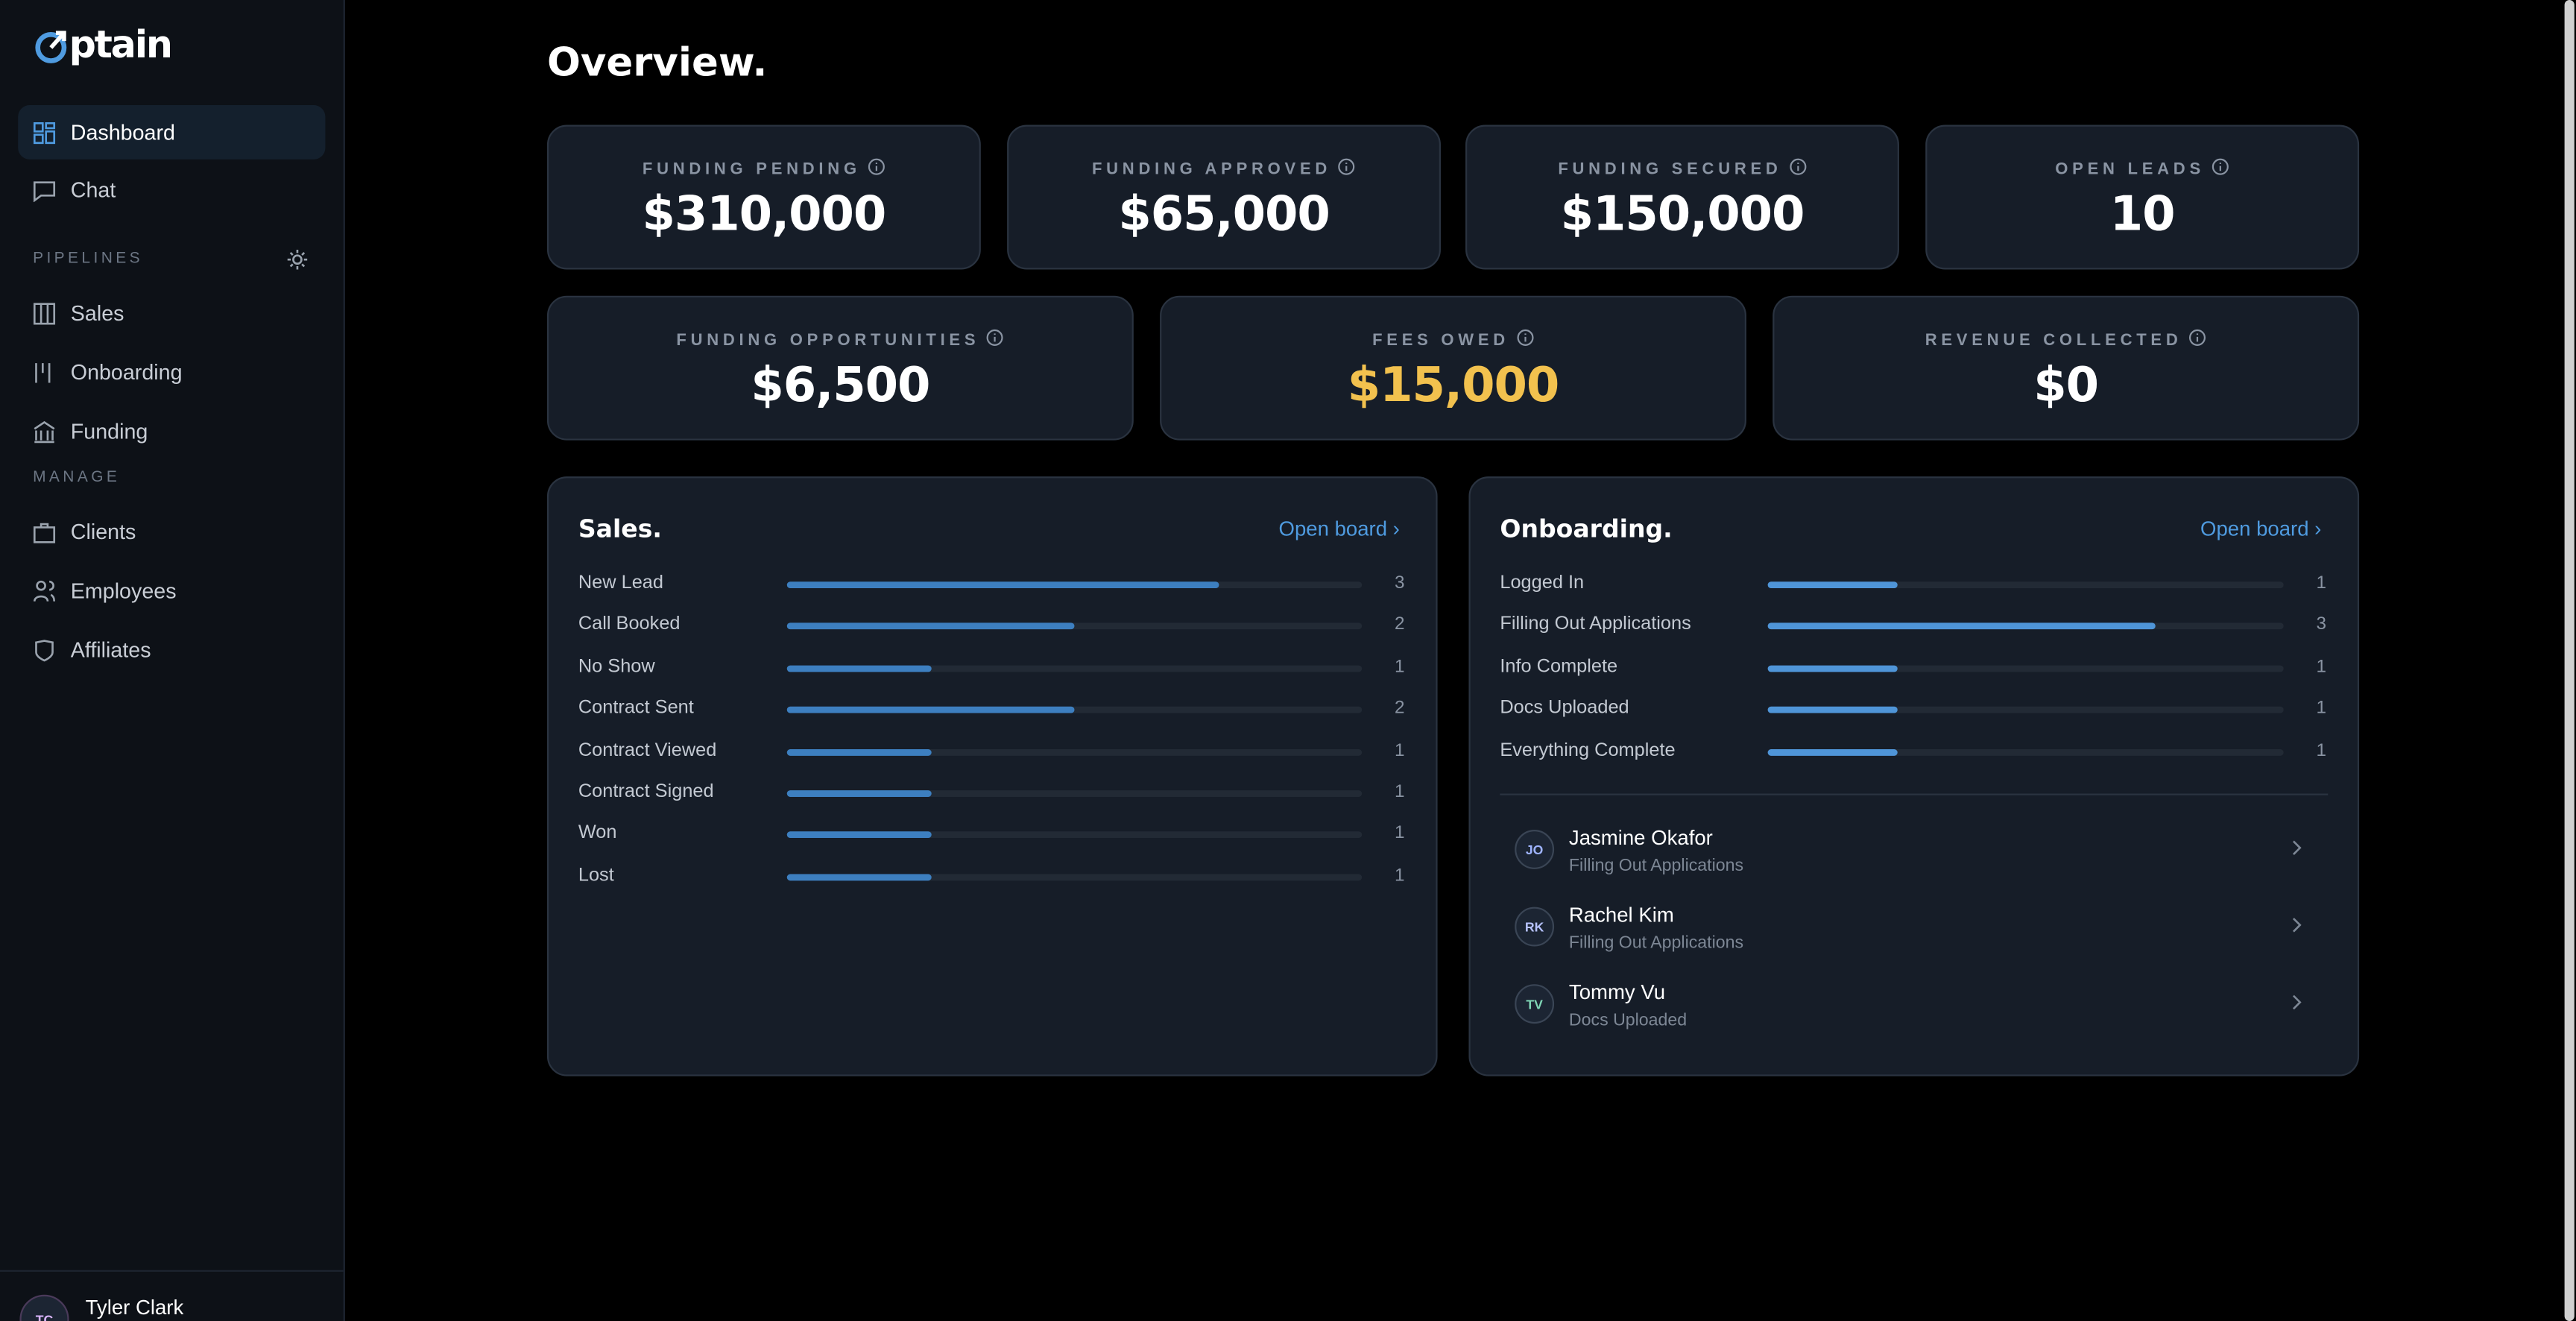 This screenshot has height=1321, width=2576. What do you see at coordinates (1683, 214) in the screenshot?
I see `stat-value: $150,000` at bounding box center [1683, 214].